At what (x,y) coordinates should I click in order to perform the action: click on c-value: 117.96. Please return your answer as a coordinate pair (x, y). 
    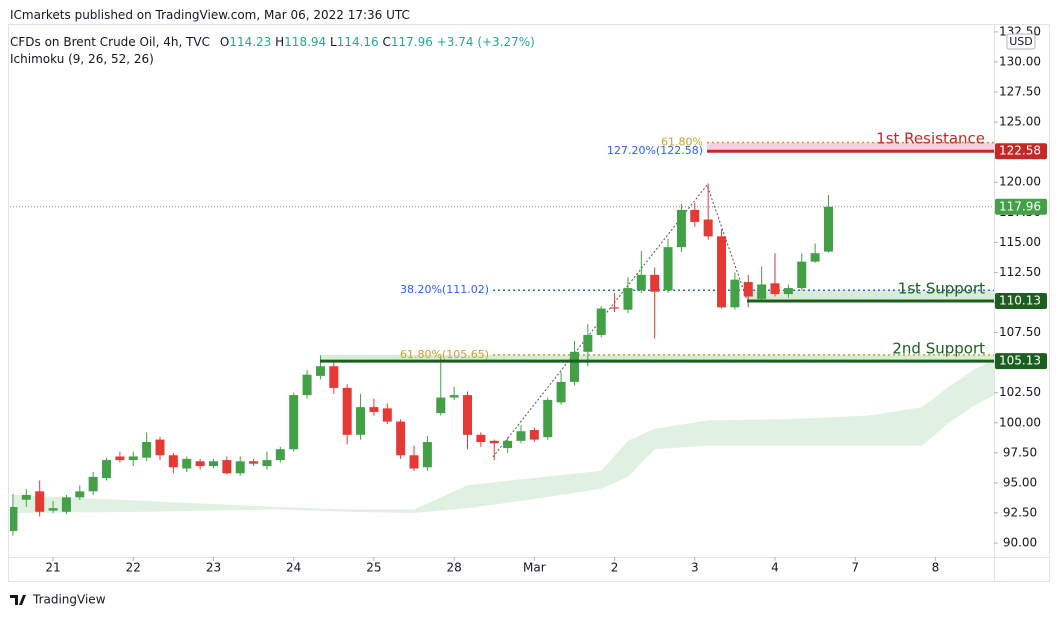
    Looking at the image, I should click on (411, 42).